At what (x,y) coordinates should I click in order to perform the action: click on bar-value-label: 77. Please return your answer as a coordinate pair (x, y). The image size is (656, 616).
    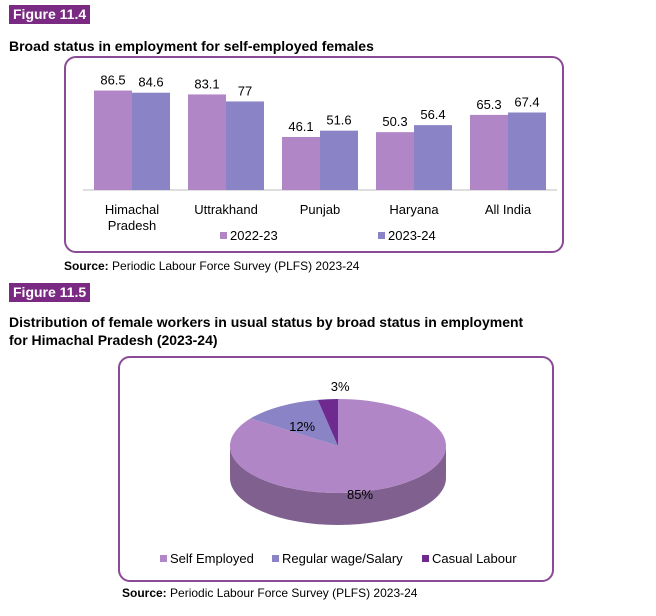
    Looking at the image, I should click on (245, 90).